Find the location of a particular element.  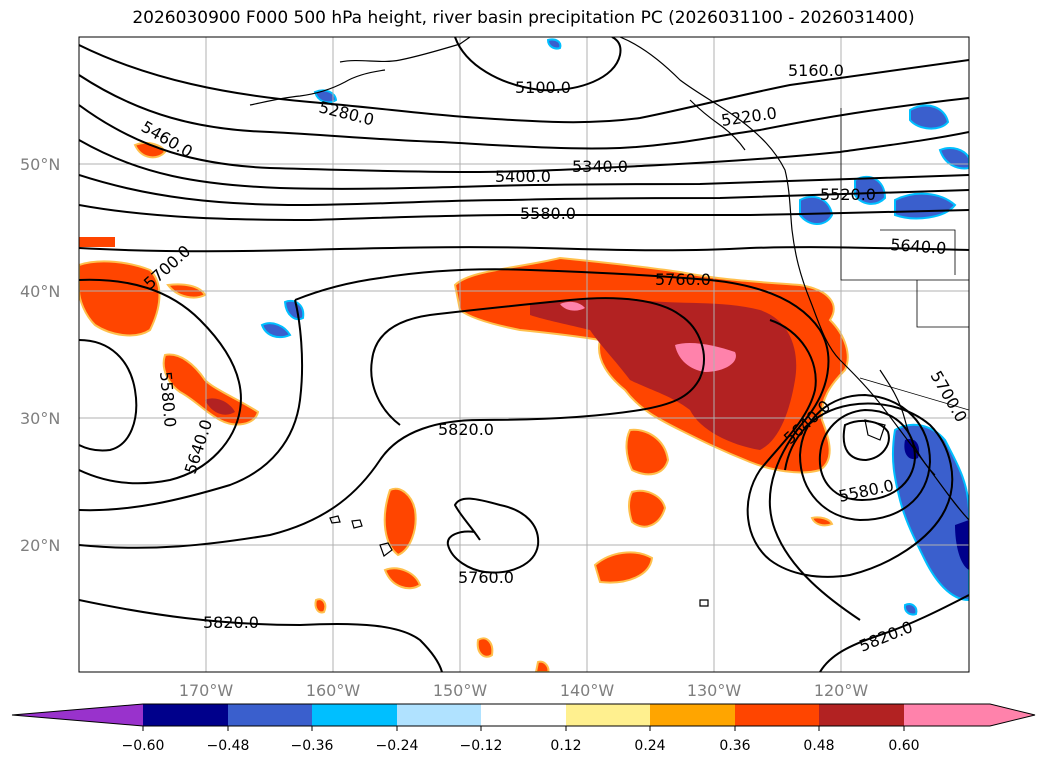

contour-label: 5400.0 is located at coordinates (523, 176).